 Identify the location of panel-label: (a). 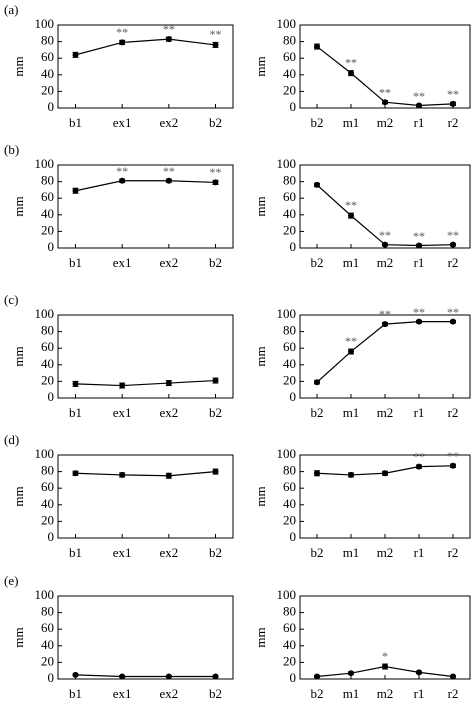
(11, 9).